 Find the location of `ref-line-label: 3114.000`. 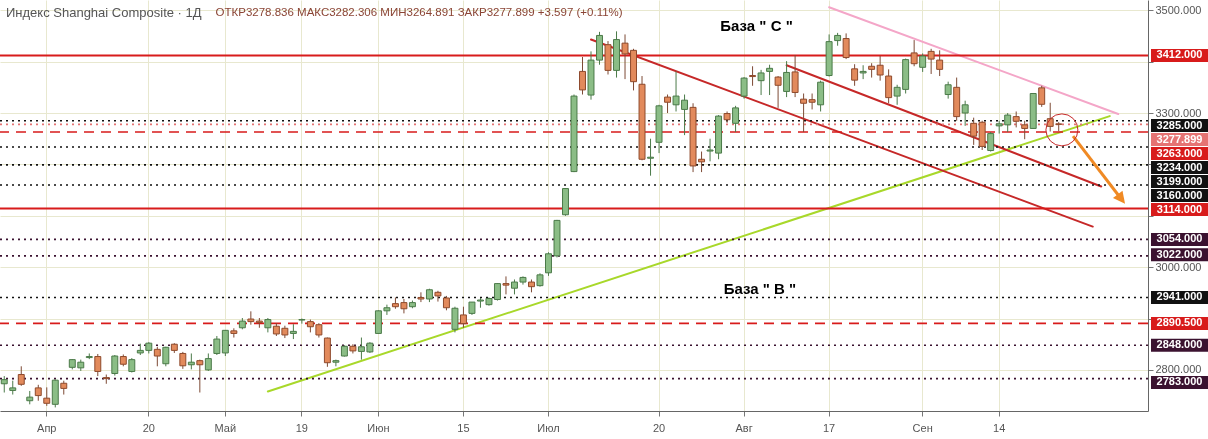

ref-line-label: 3114.000 is located at coordinates (1179, 208).